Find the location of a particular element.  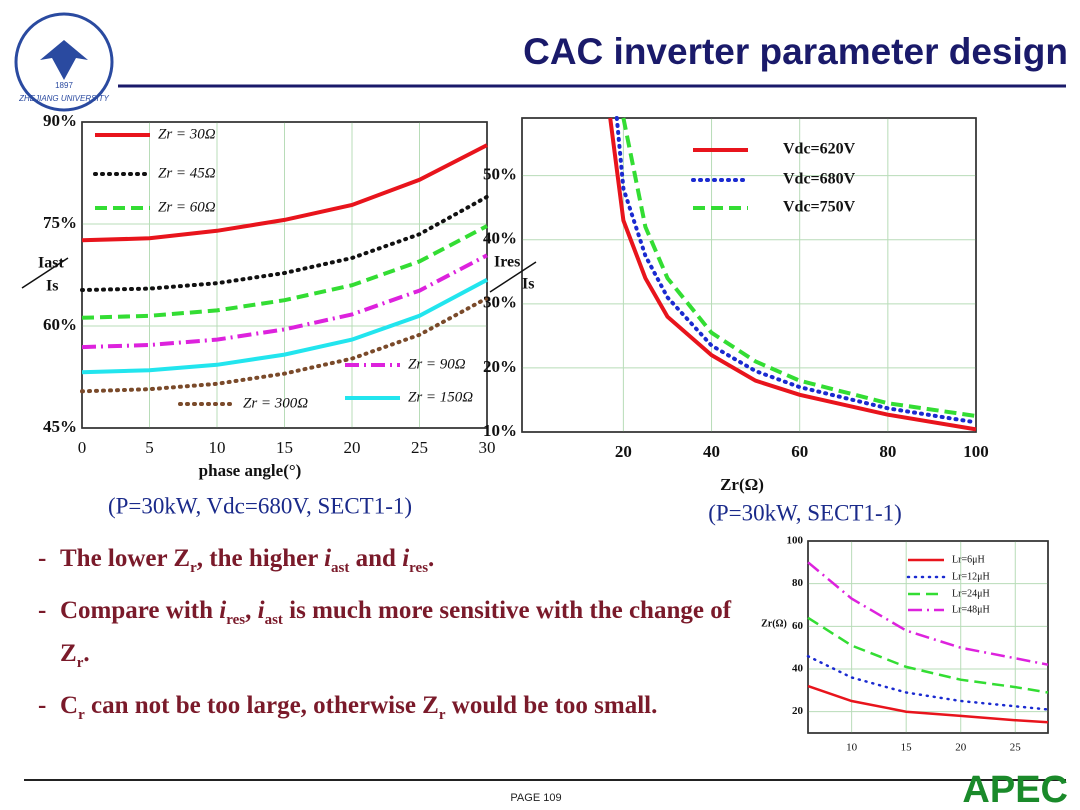

bullet-segment: can not be too large, otherwise Z is located at coordinates (261, 705).